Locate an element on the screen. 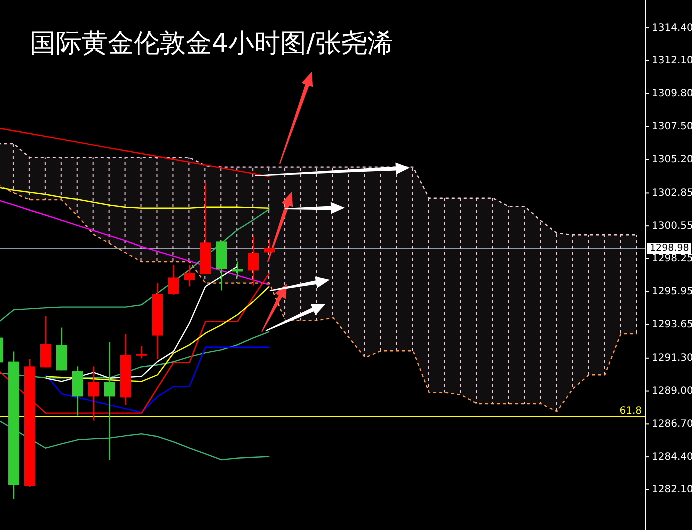 This screenshot has width=692, height=530. y-tick-label: 1293.65 is located at coordinates (672, 325).